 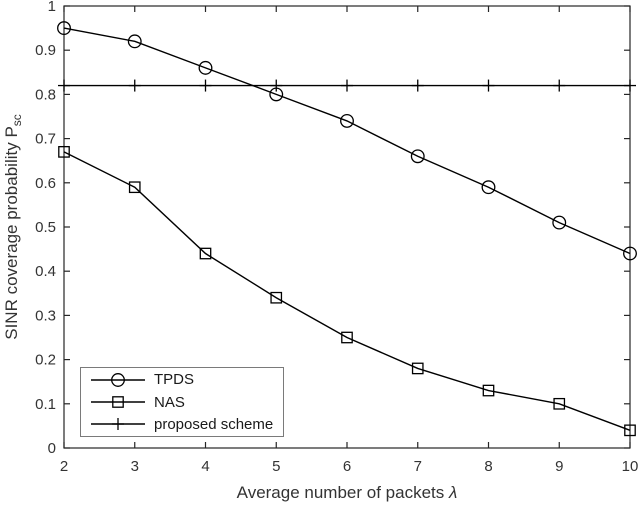 What do you see at coordinates (45, 315) in the screenshot?
I see `y-tick-label: 0.3` at bounding box center [45, 315].